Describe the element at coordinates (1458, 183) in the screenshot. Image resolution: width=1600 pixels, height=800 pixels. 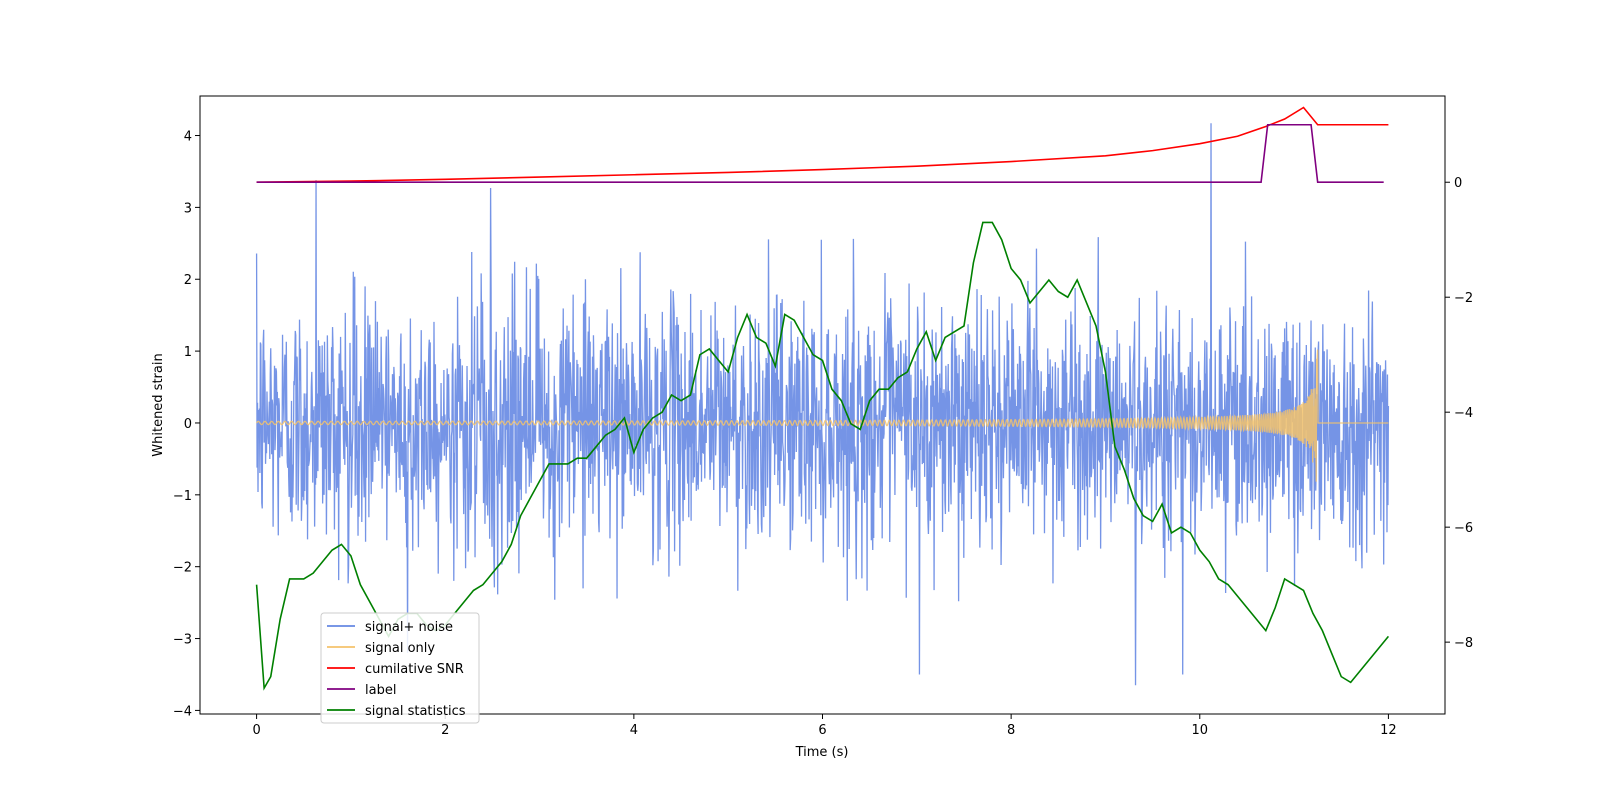
I see `y2-tick-label: 0` at that location.